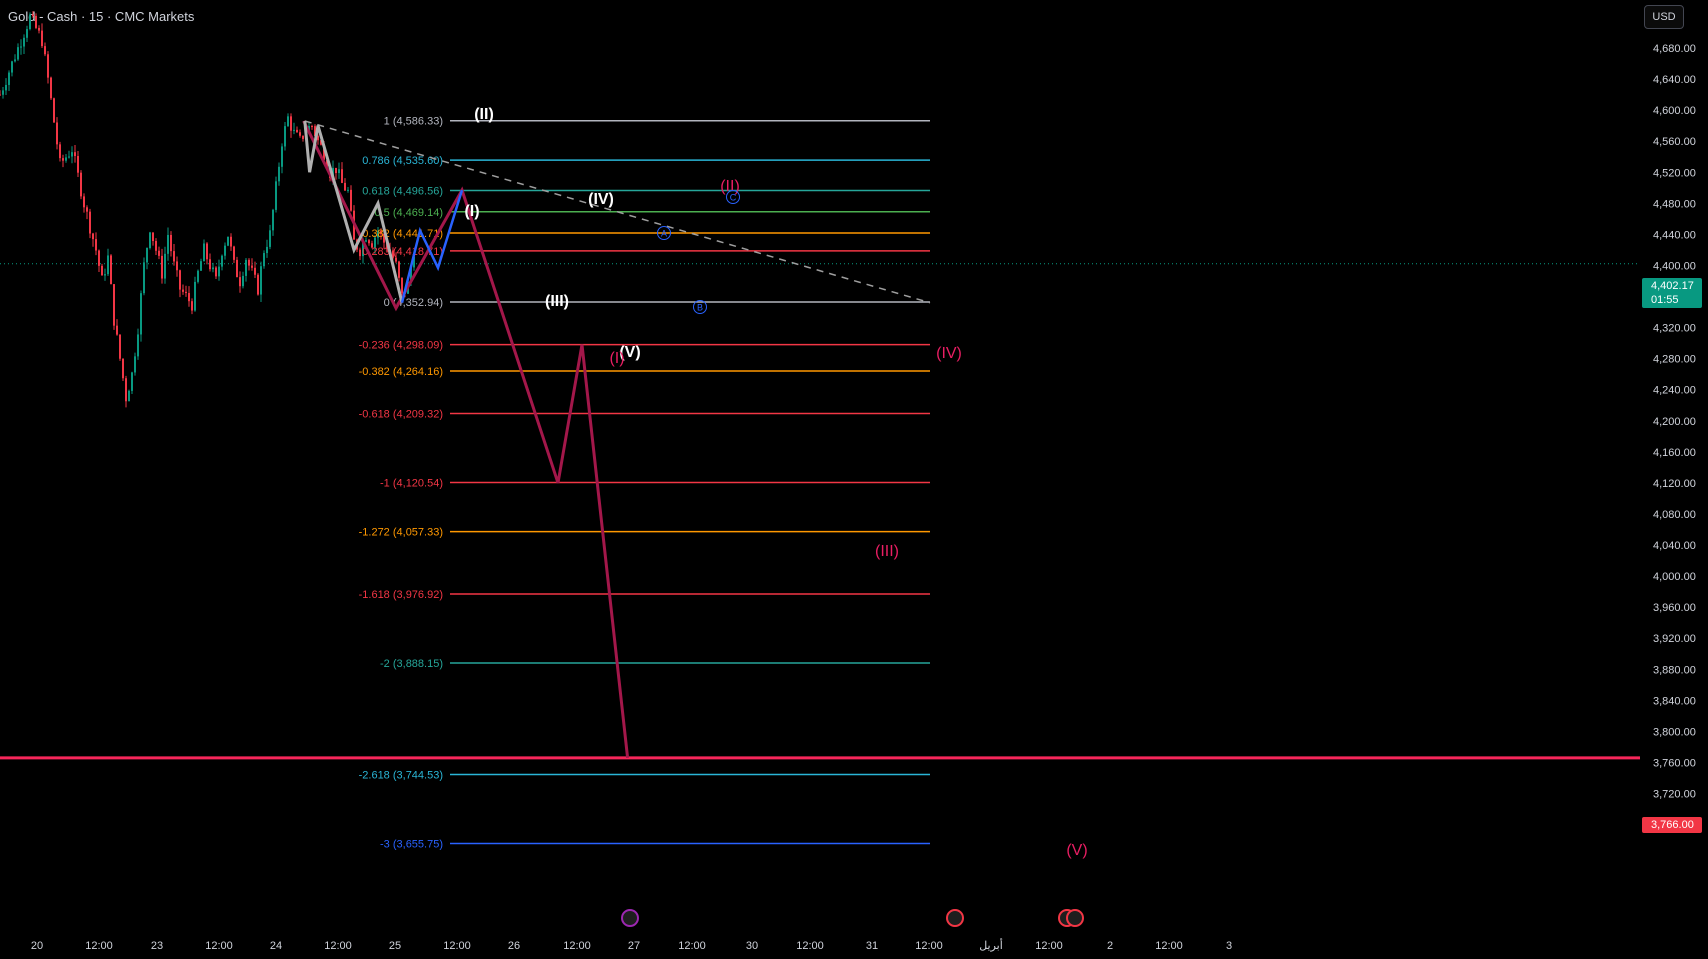 This screenshot has height=959, width=1708. What do you see at coordinates (401, 776) in the screenshot?
I see `fib-level-label: -2.618 (3,744.53)` at bounding box center [401, 776].